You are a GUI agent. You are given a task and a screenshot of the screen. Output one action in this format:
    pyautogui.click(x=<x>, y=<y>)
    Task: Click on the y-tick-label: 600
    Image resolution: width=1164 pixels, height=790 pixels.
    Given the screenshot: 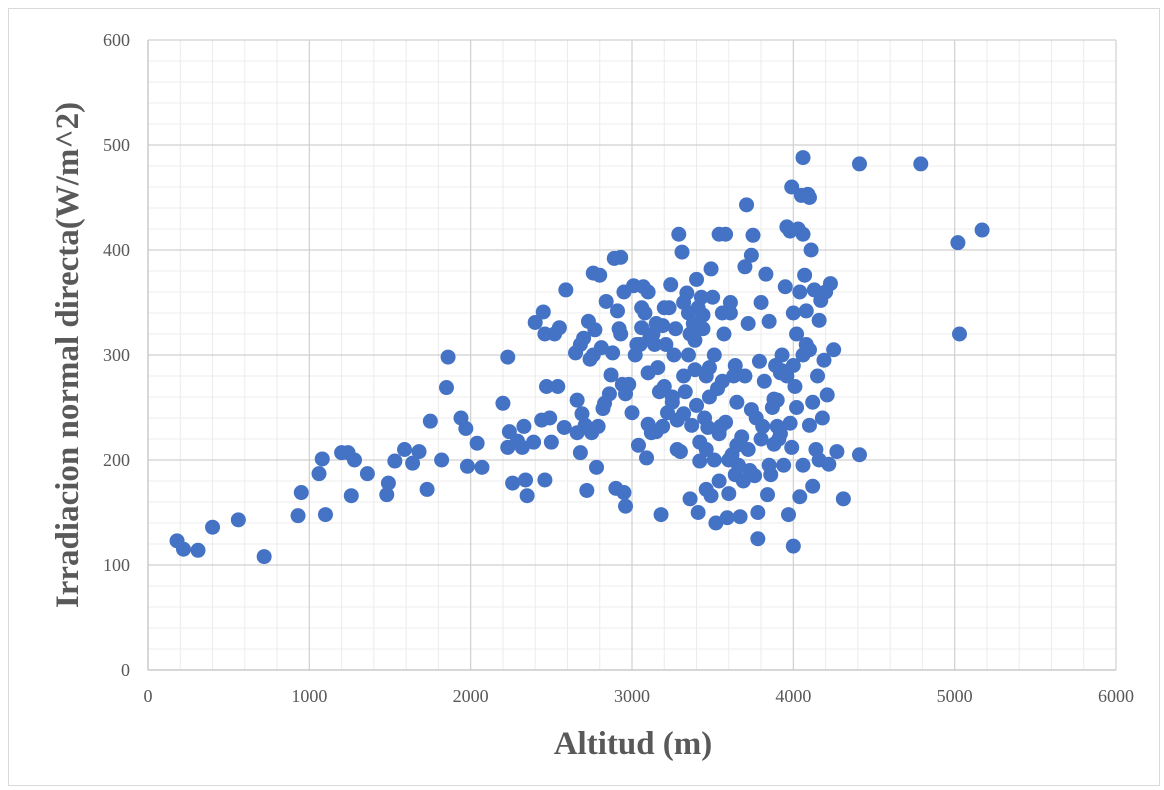 What is the action you would take?
    pyautogui.click(x=116, y=40)
    